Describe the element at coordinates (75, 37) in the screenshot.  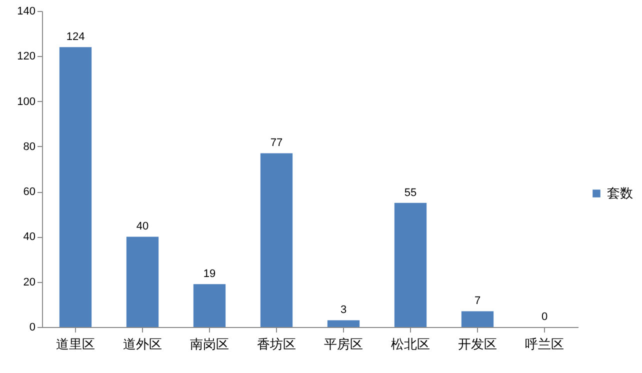
I see `data-label: 124` at that location.